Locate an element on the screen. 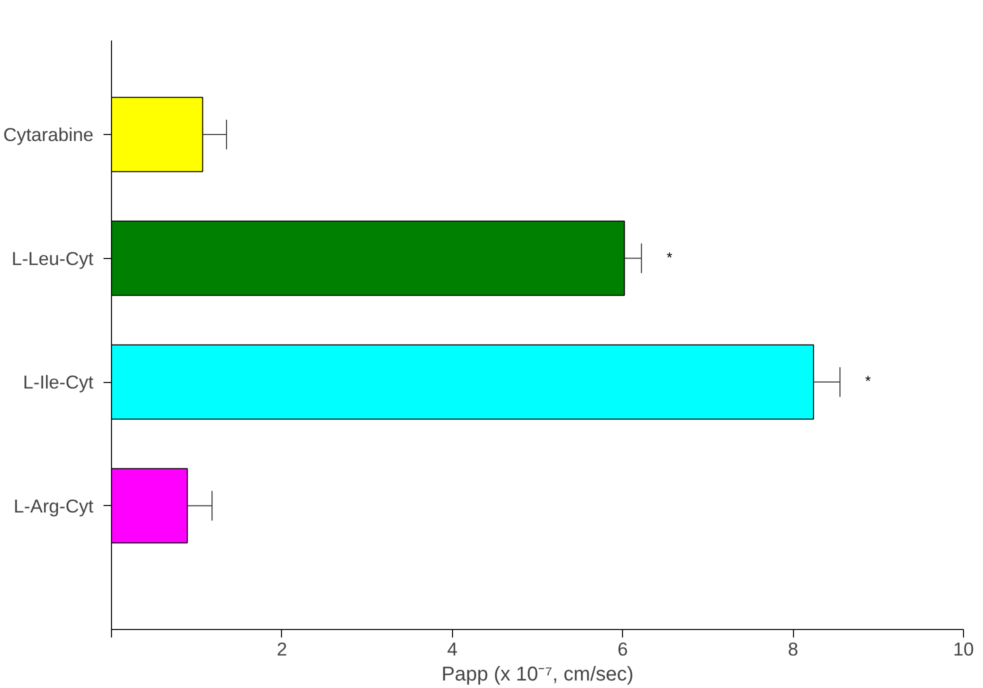  x-tick-label: 8 is located at coordinates (793, 649).